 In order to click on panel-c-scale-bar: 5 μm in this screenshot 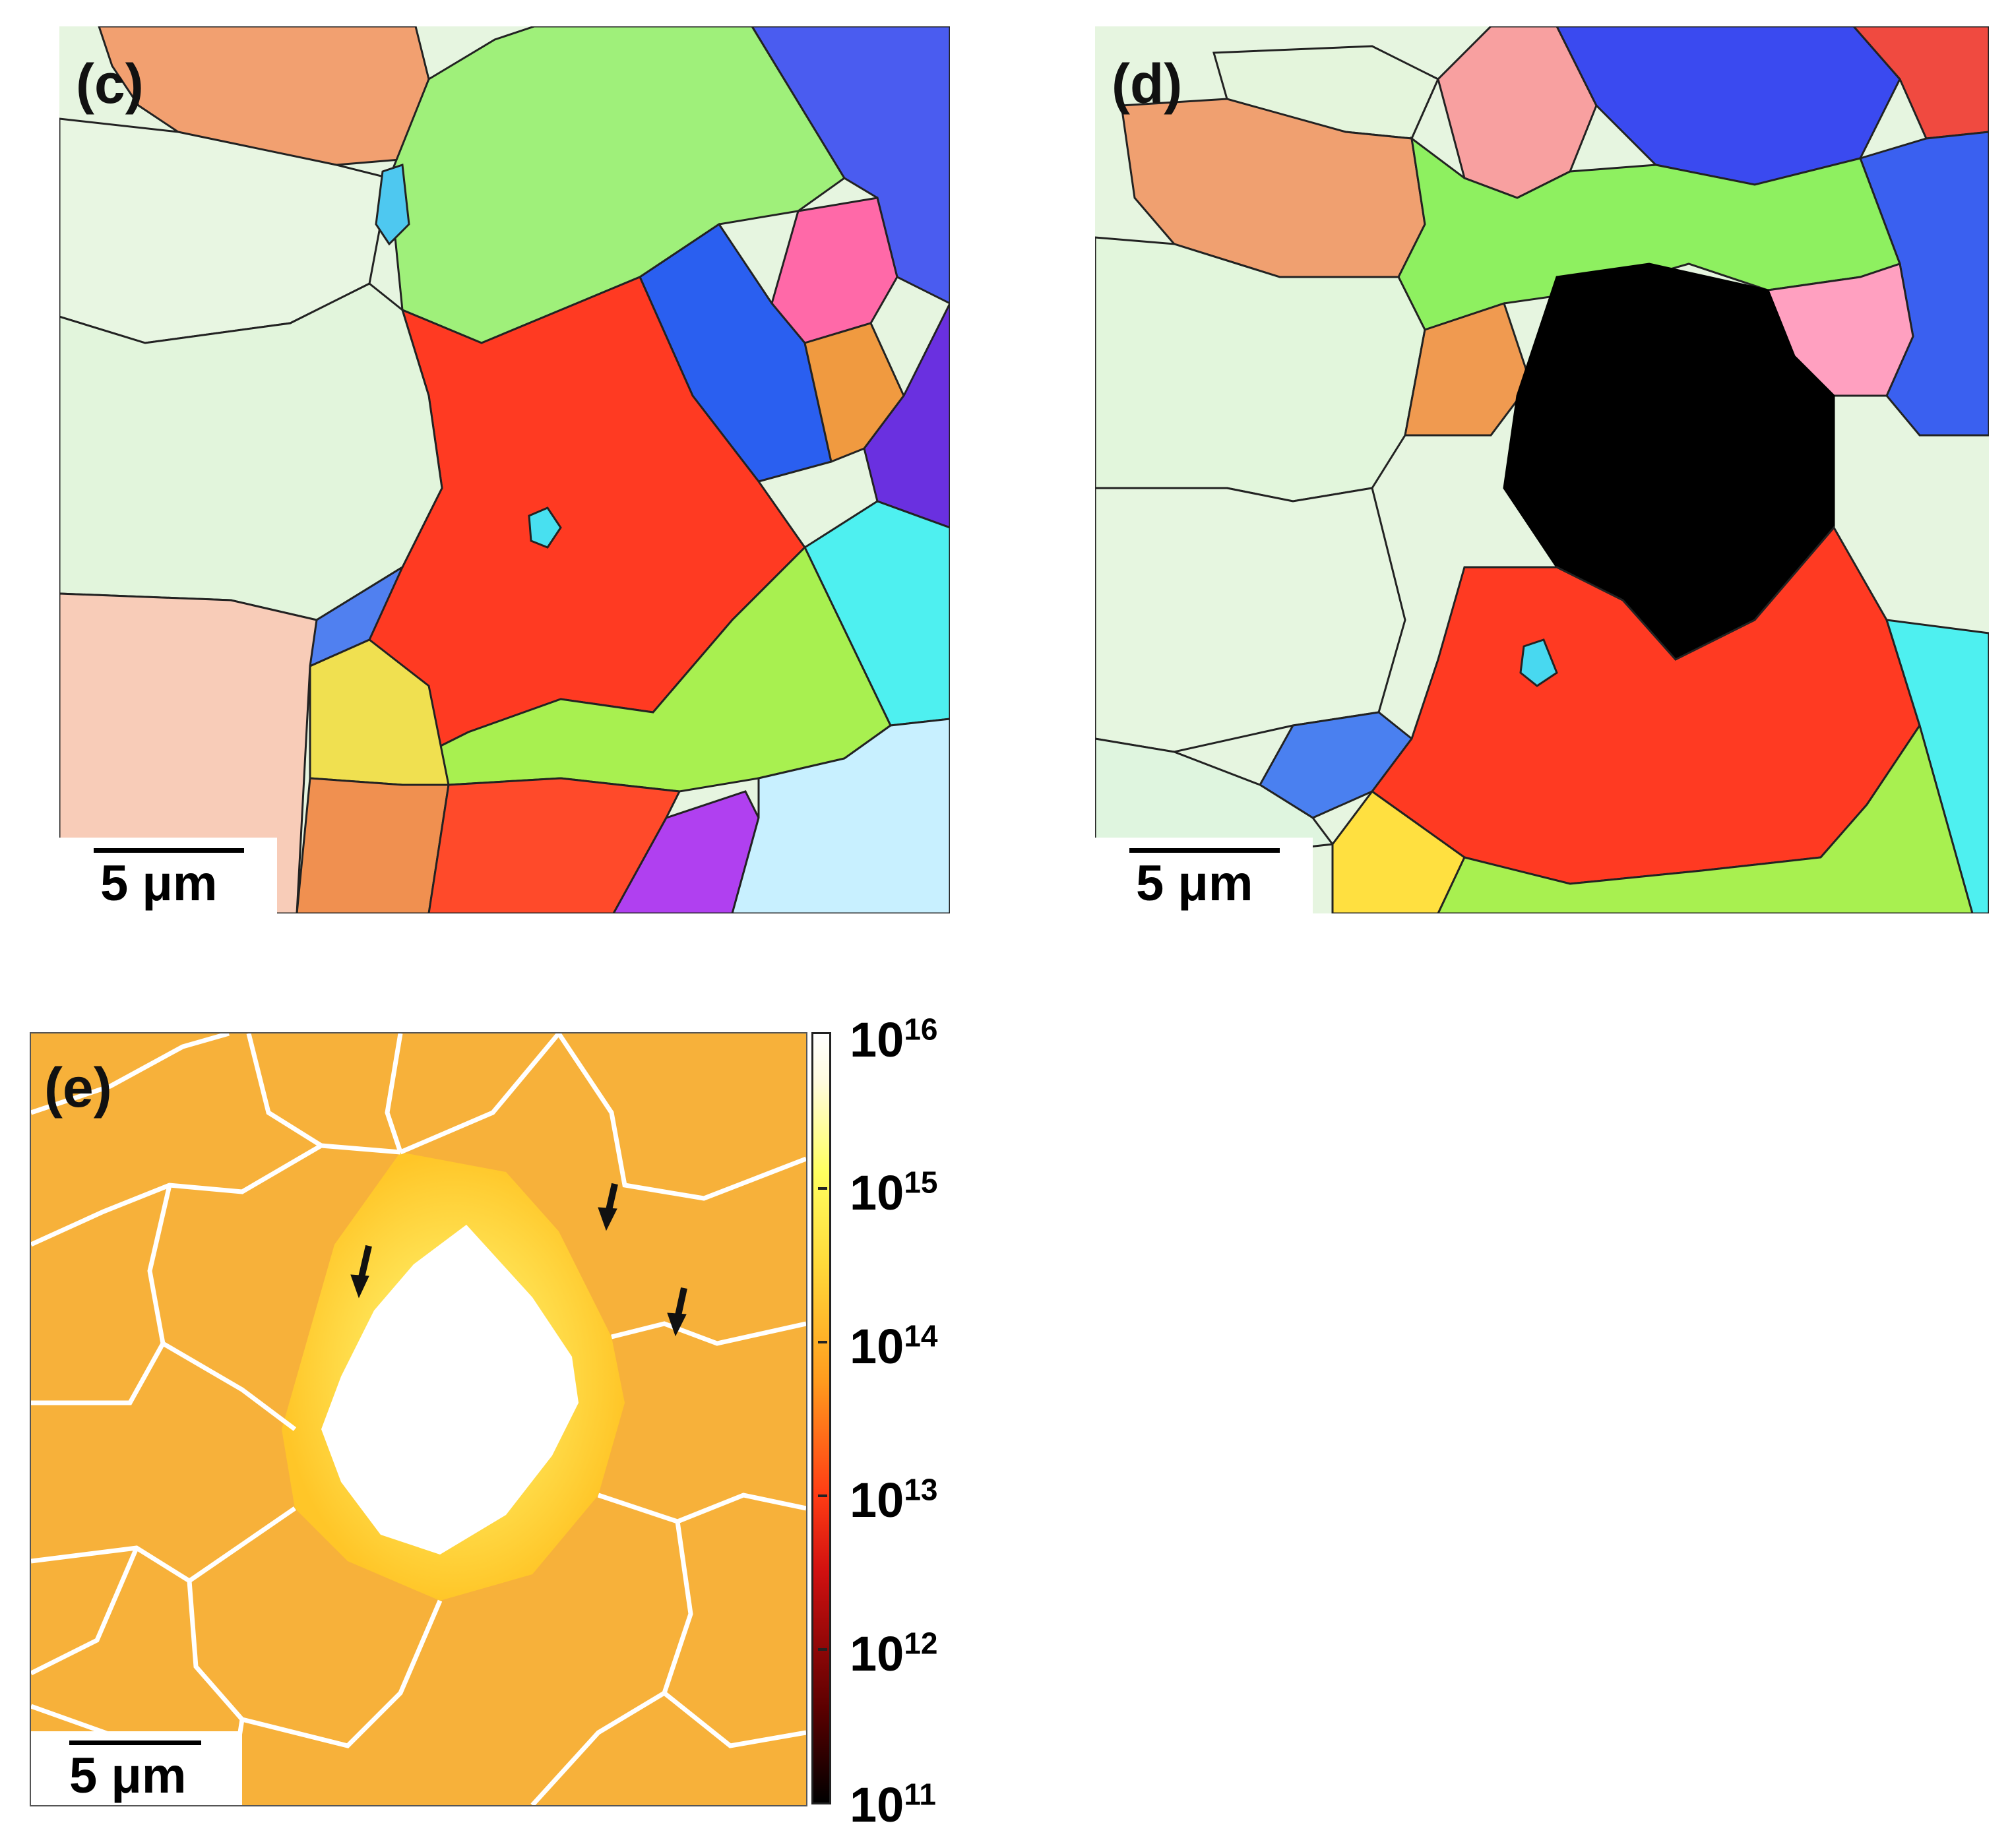, I will do `click(168, 875)`.